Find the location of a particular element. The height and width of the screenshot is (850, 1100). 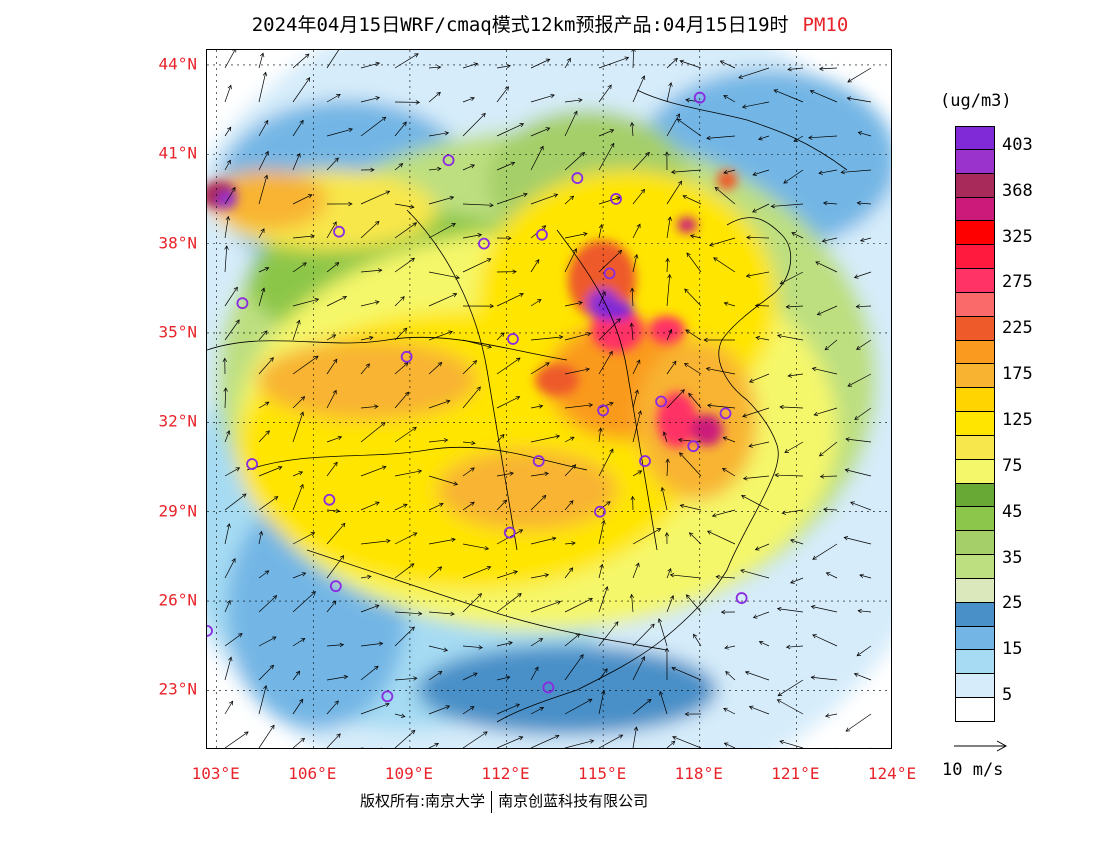

credit-line: 版权所有:南京大学 南京创蓝科技有限公司 is located at coordinates (504, 801).